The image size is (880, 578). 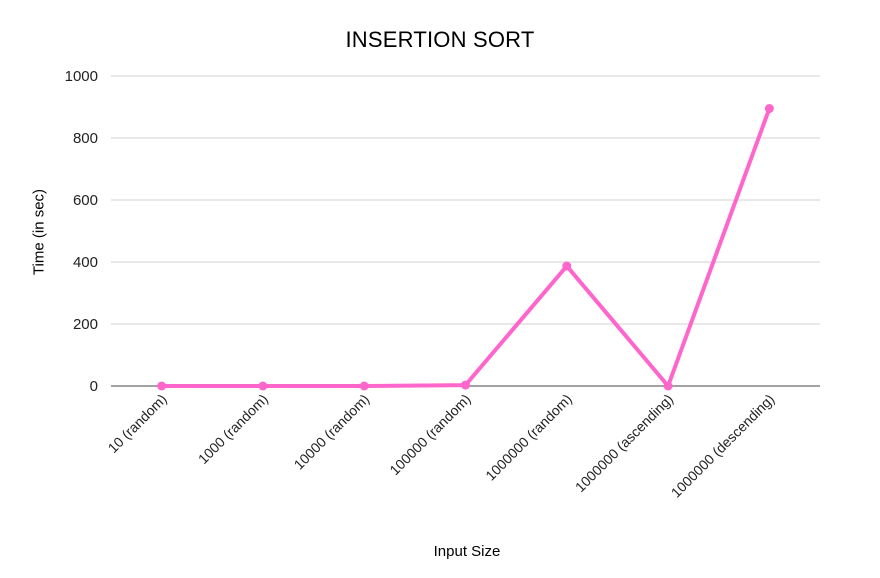 I want to click on y-tick-label: 0, so click(x=94, y=386).